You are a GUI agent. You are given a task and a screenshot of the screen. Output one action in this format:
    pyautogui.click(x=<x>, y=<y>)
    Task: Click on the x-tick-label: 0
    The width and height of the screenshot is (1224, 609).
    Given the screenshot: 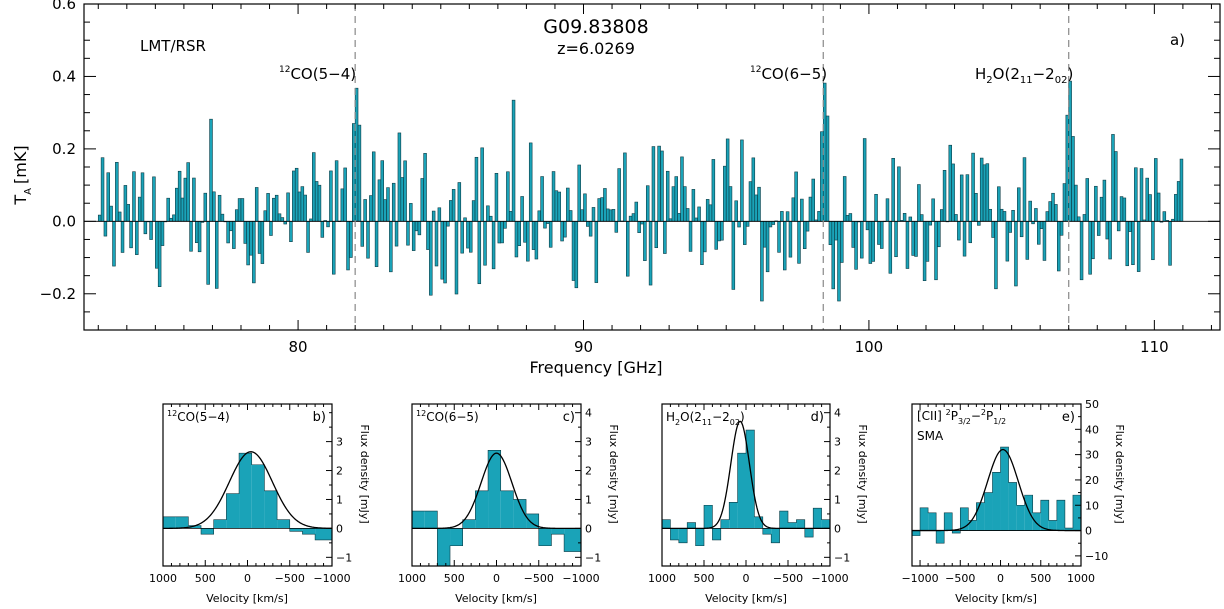 What is the action you would take?
    pyautogui.click(x=746, y=578)
    